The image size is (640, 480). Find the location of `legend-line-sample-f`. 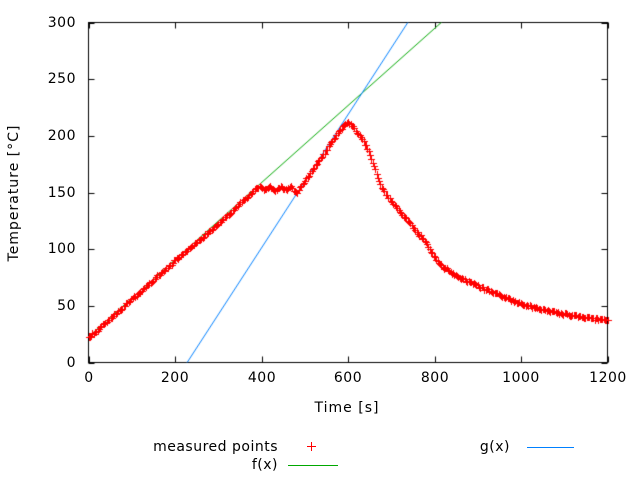

legend-line-sample-f is located at coordinates (313, 465).